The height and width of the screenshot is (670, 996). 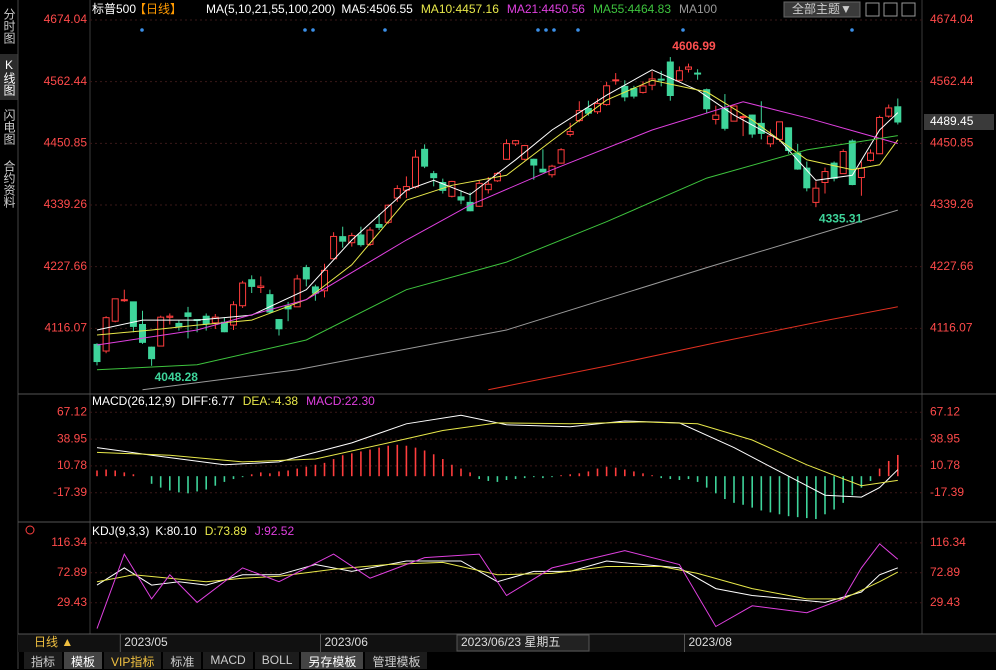 What do you see at coordinates (377, 9) in the screenshot?
I see `legend-entry: MA5:4506.55` at bounding box center [377, 9].